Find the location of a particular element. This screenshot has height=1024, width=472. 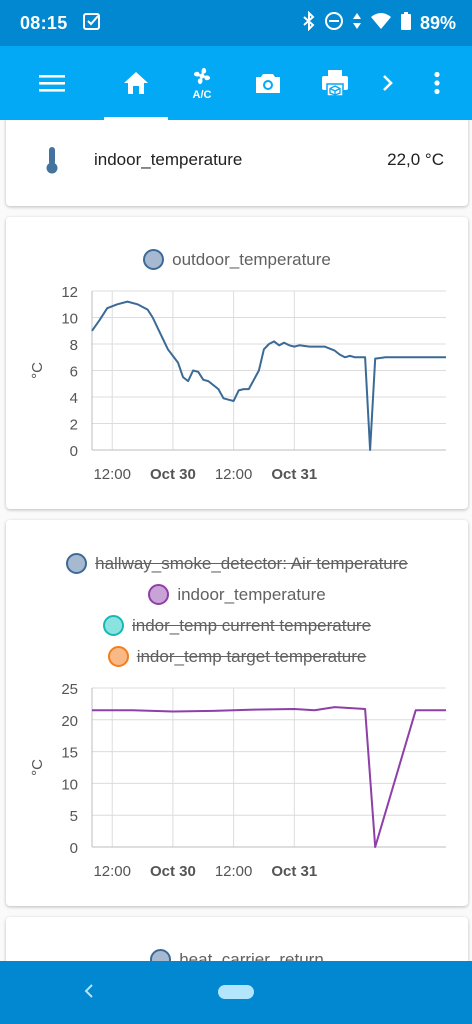

series-line-indoor_temperature is located at coordinates (269, 777).